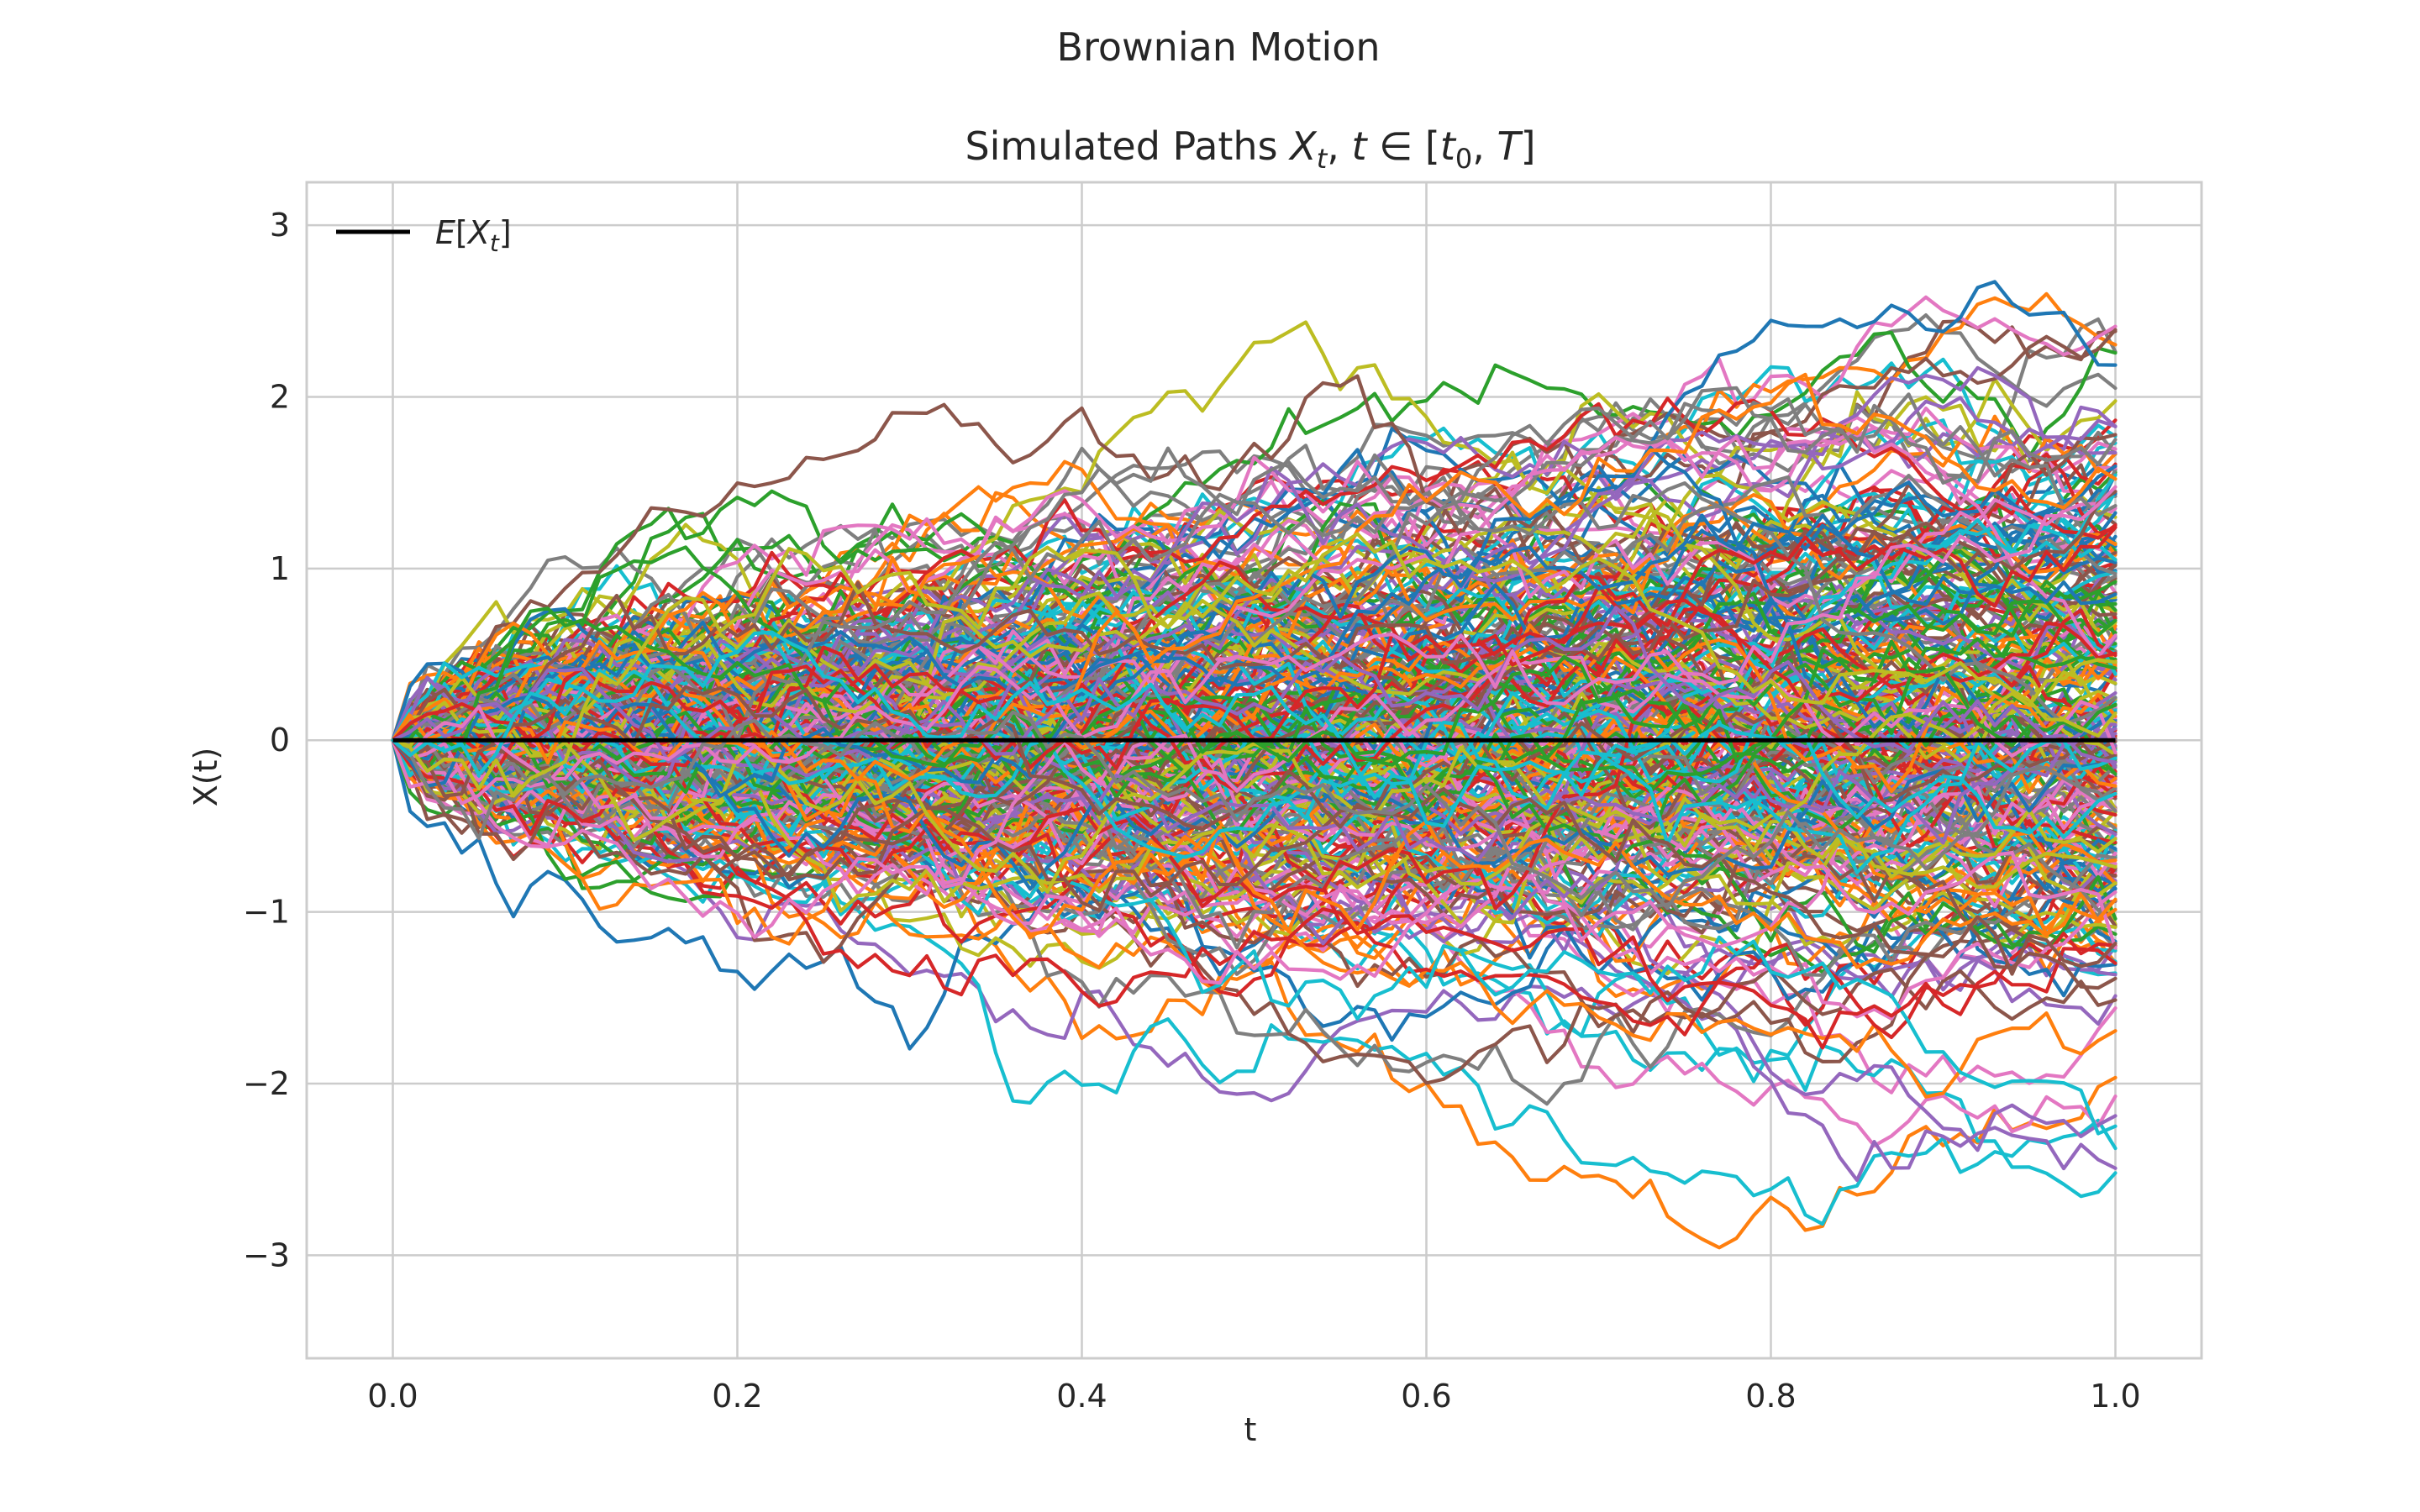 Image resolution: width=2420 pixels, height=1512 pixels. Describe the element at coordinates (392, 1396) in the screenshot. I see `x-tick-label: 0.0` at that location.